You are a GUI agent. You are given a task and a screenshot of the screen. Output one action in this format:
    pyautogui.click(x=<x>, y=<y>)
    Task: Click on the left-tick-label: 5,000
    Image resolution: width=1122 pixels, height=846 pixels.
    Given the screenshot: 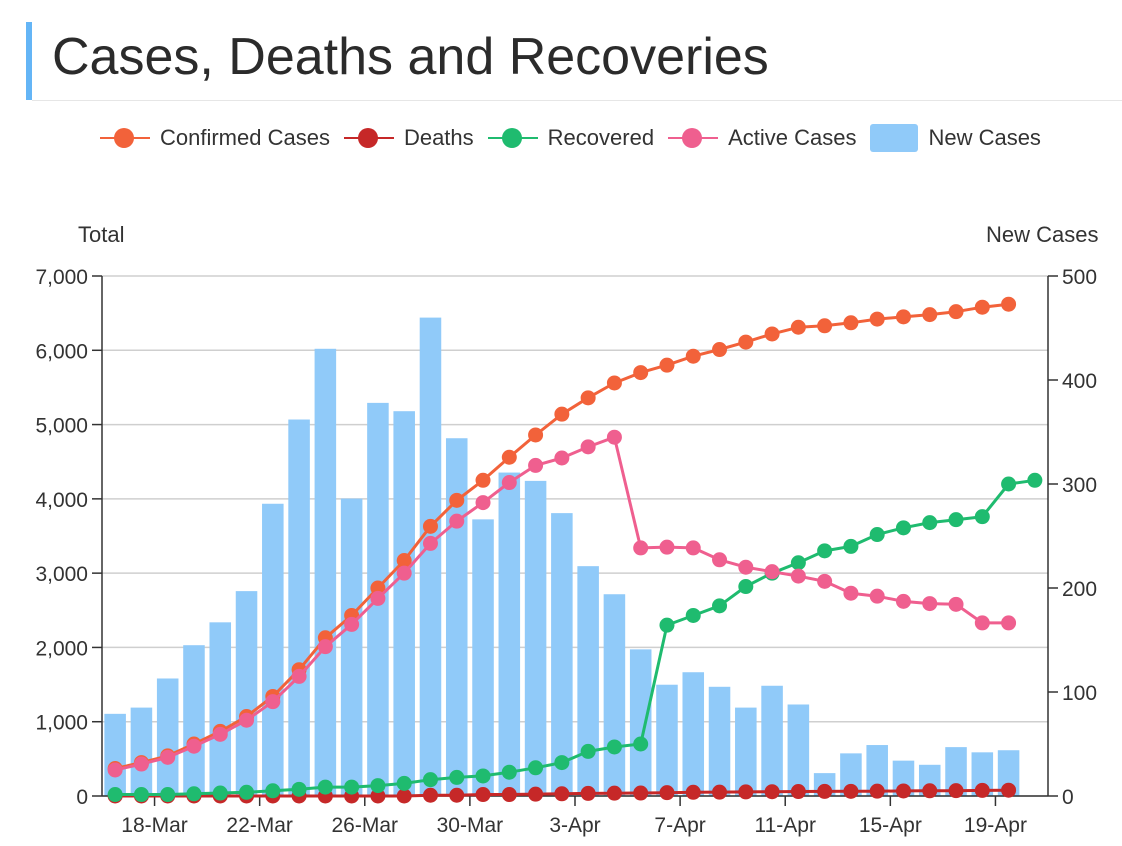 What is the action you would take?
    pyautogui.click(x=61, y=426)
    